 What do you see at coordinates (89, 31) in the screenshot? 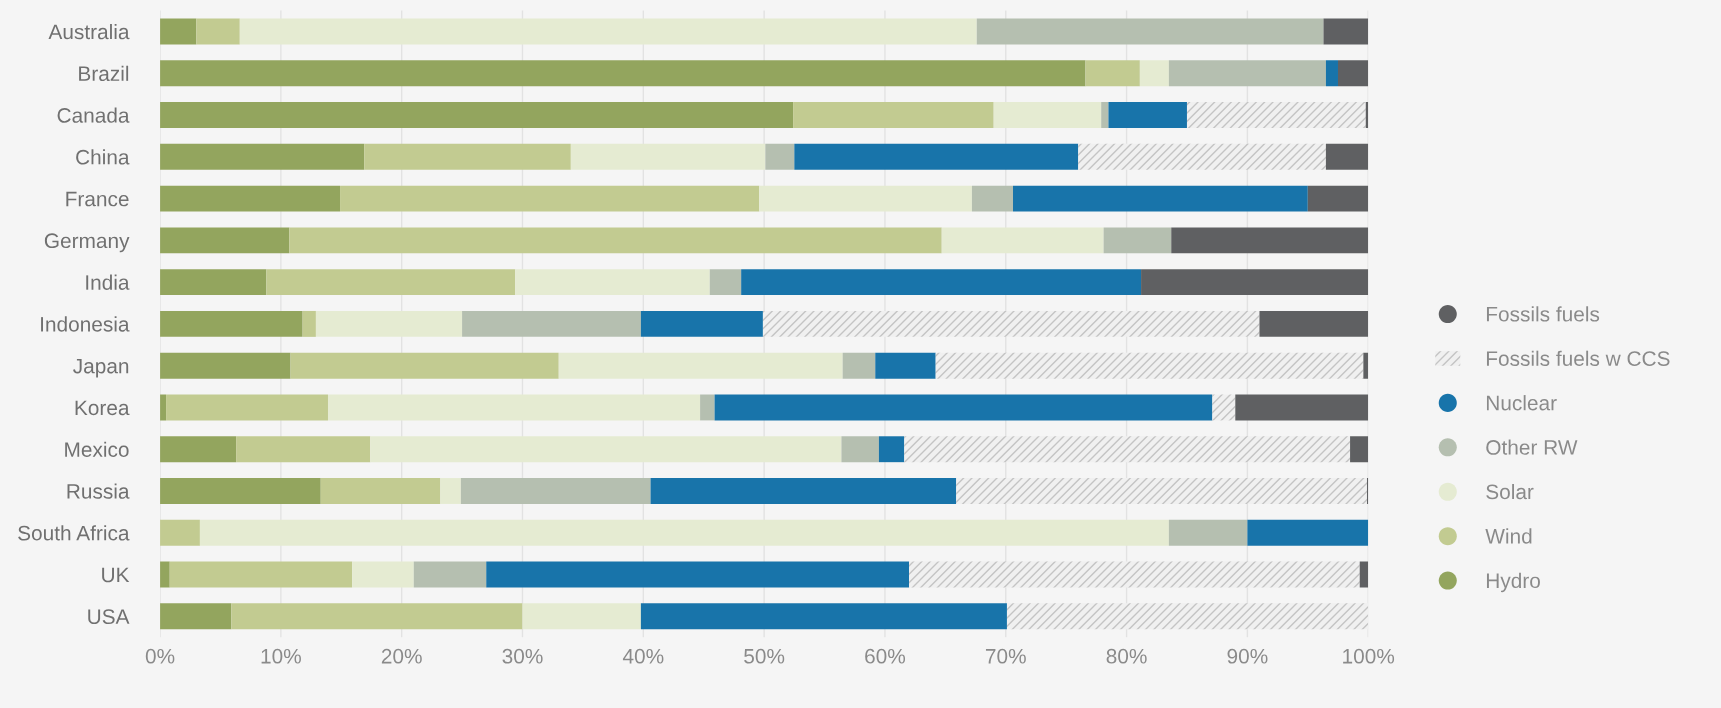
I see `y-tick-label: Australia` at bounding box center [89, 31].